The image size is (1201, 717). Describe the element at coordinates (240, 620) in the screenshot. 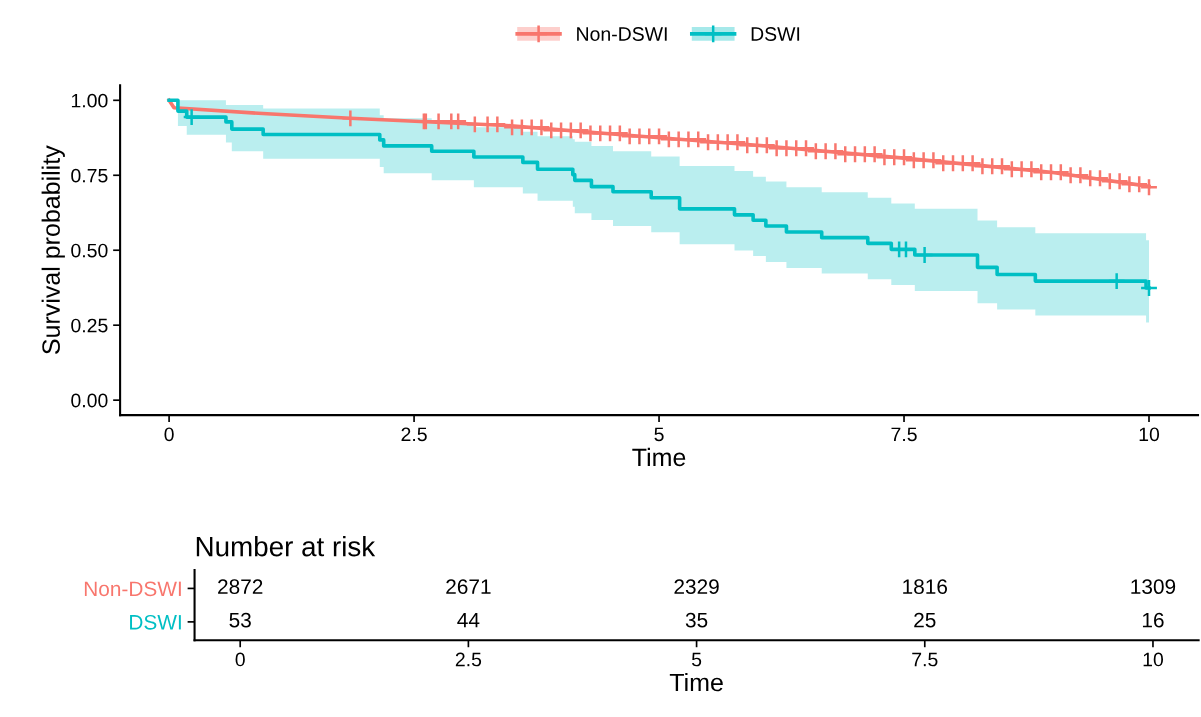

I see `data-label: 53` at that location.